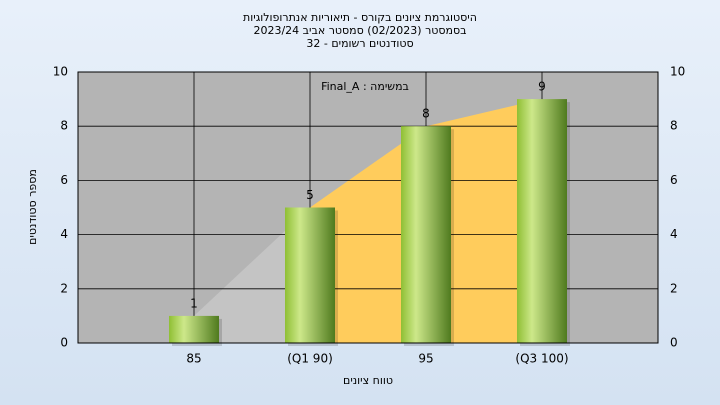  What do you see at coordinates (193, 359) in the screenshot?
I see `x-tick-label: 85` at bounding box center [193, 359].